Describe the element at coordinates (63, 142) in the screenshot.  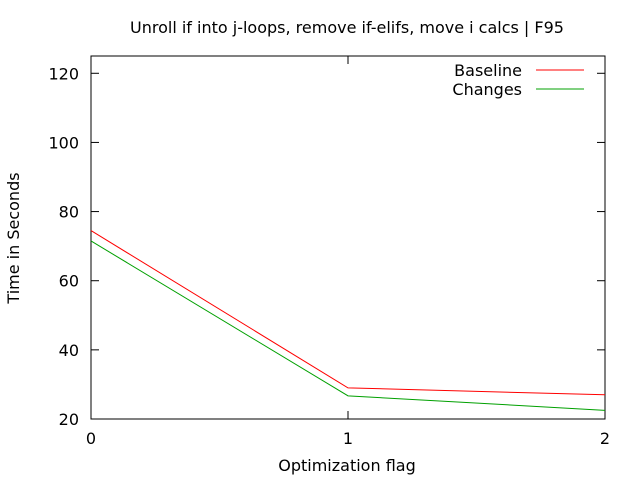
I see `y-tick-label: 100` at that location.